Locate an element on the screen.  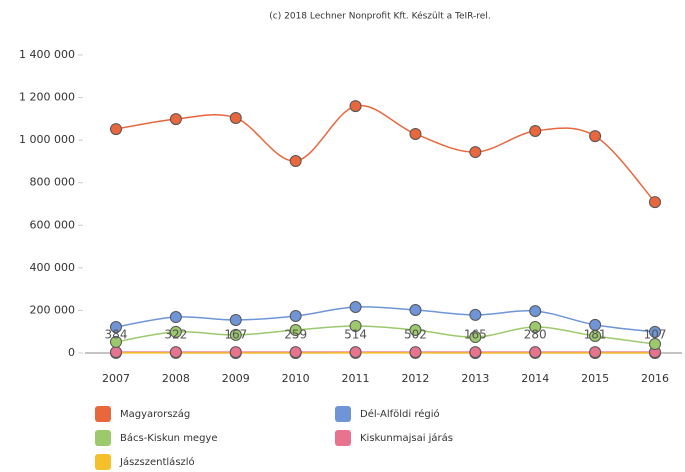
y-tick-label: 1 000 000 is located at coordinates (47, 139).